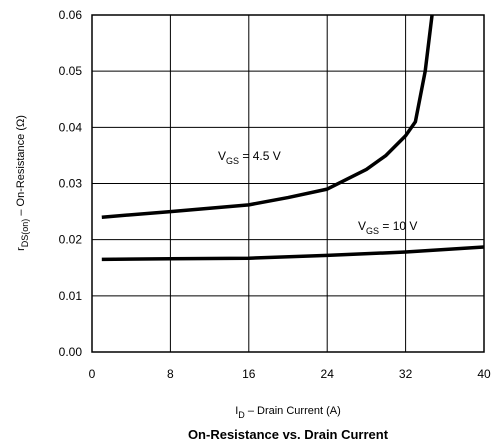 The width and height of the screenshot is (491, 447). I want to click on annotation-part: = 4.5 V, so click(260, 156).